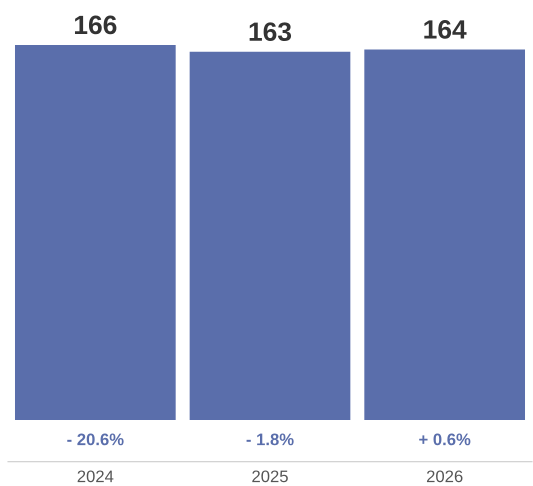 This screenshot has height=486, width=533. I want to click on data-label: 163, so click(271, 32).